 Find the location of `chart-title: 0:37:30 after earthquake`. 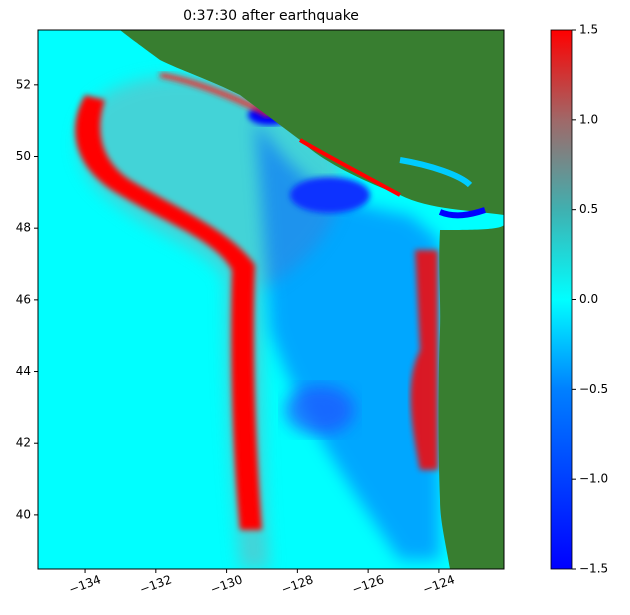

chart-title: 0:37:30 after earthquake is located at coordinates (271, 16).